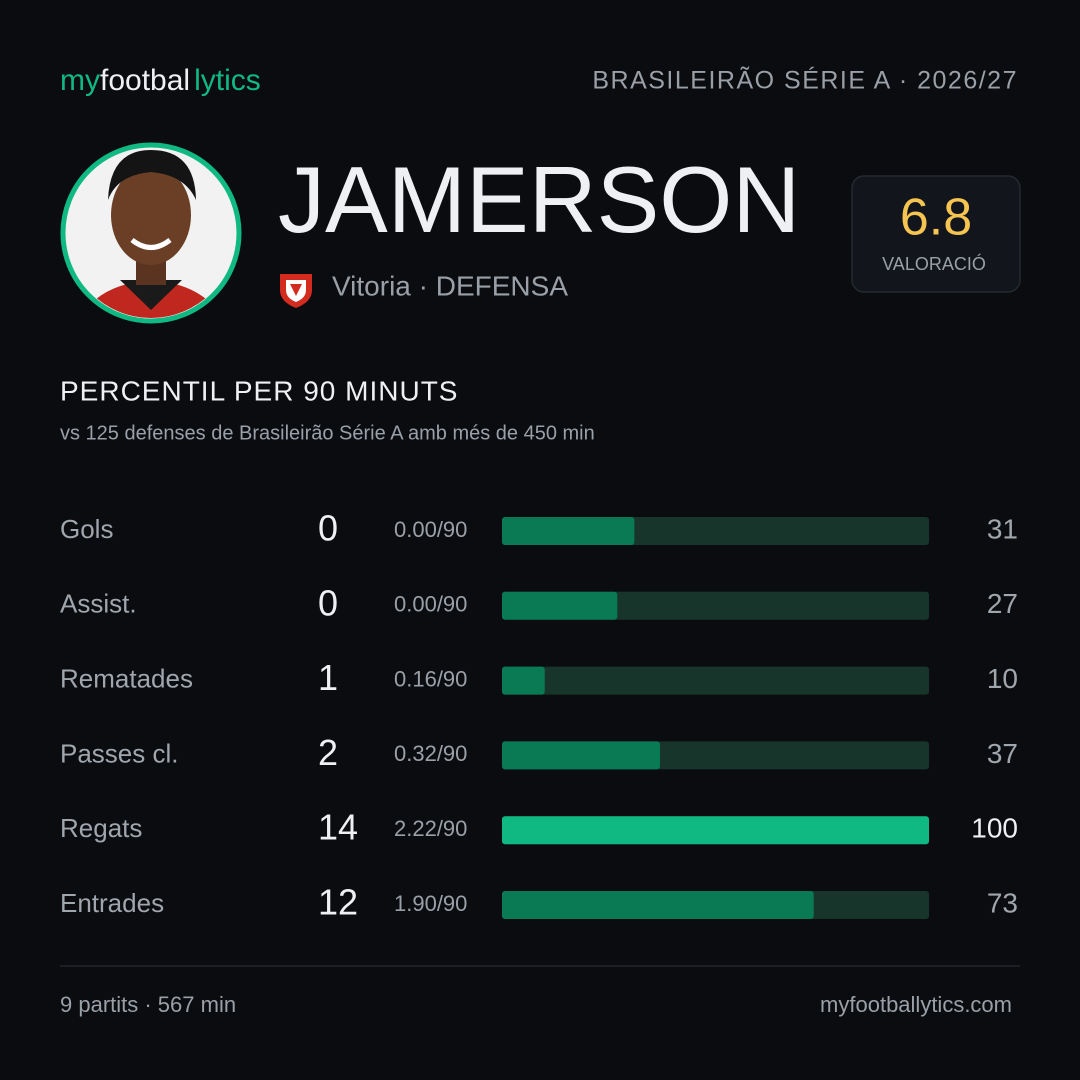 This screenshot has height=1080, width=1080. What do you see at coordinates (328, 752) in the screenshot?
I see `stat-total: 2` at bounding box center [328, 752].